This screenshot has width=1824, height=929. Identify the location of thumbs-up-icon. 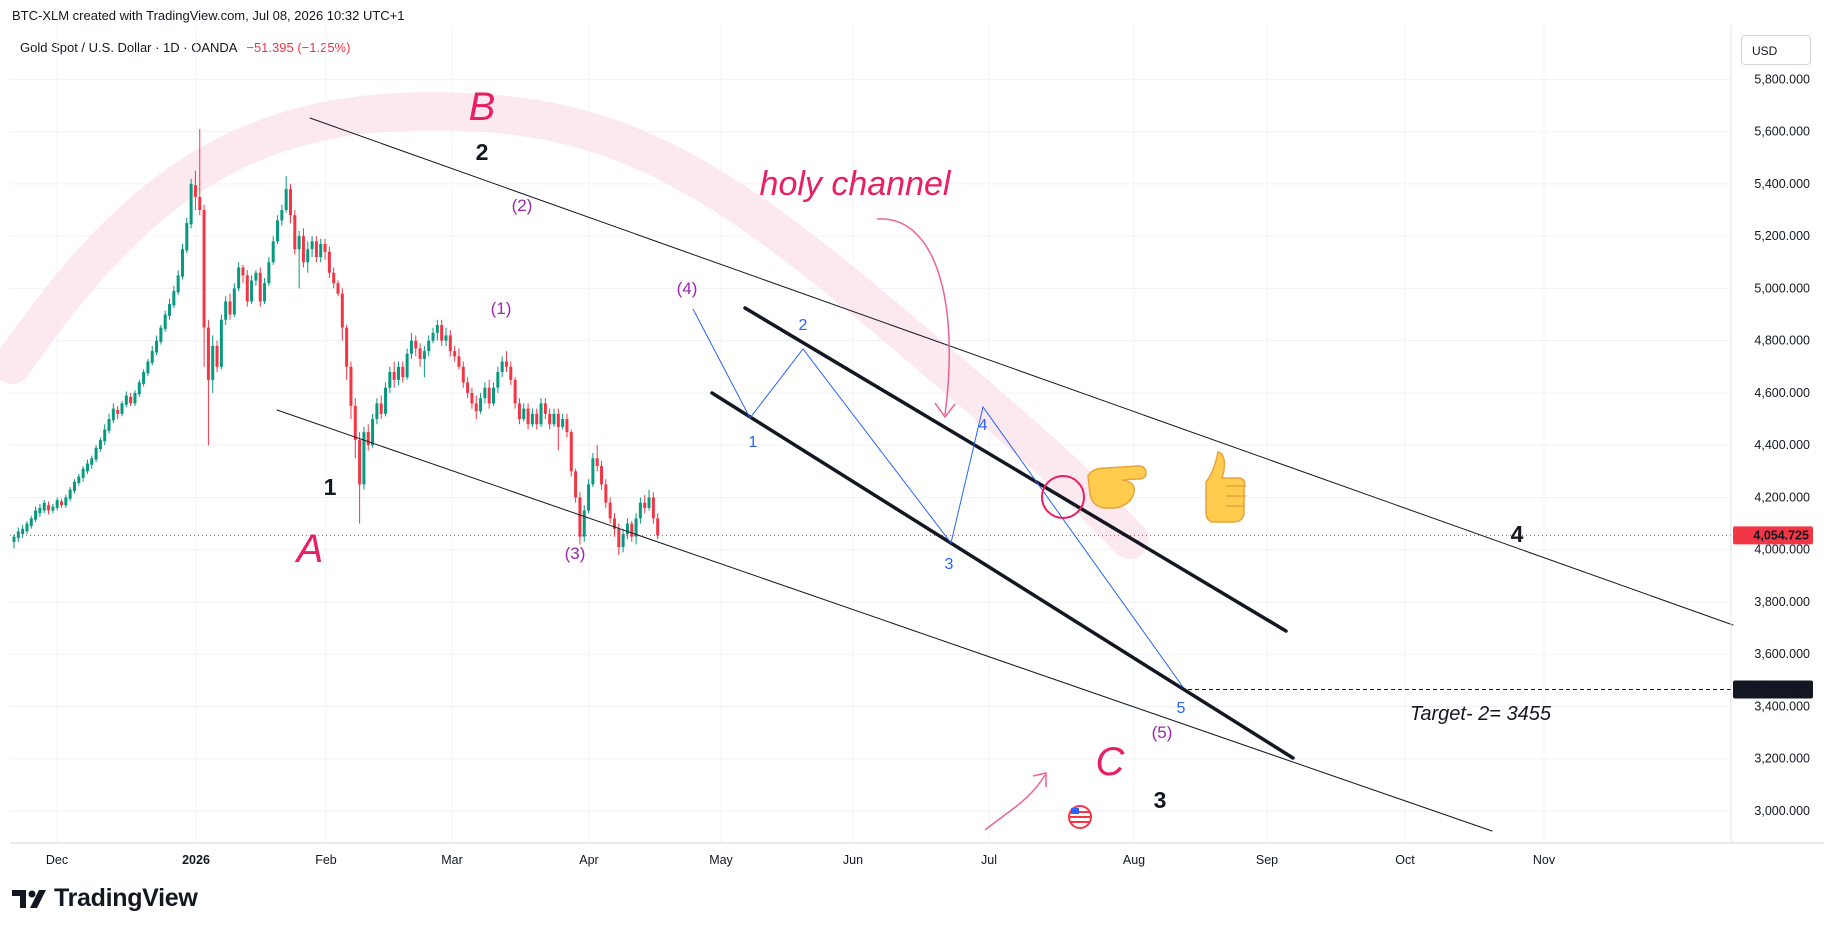
(1225, 487).